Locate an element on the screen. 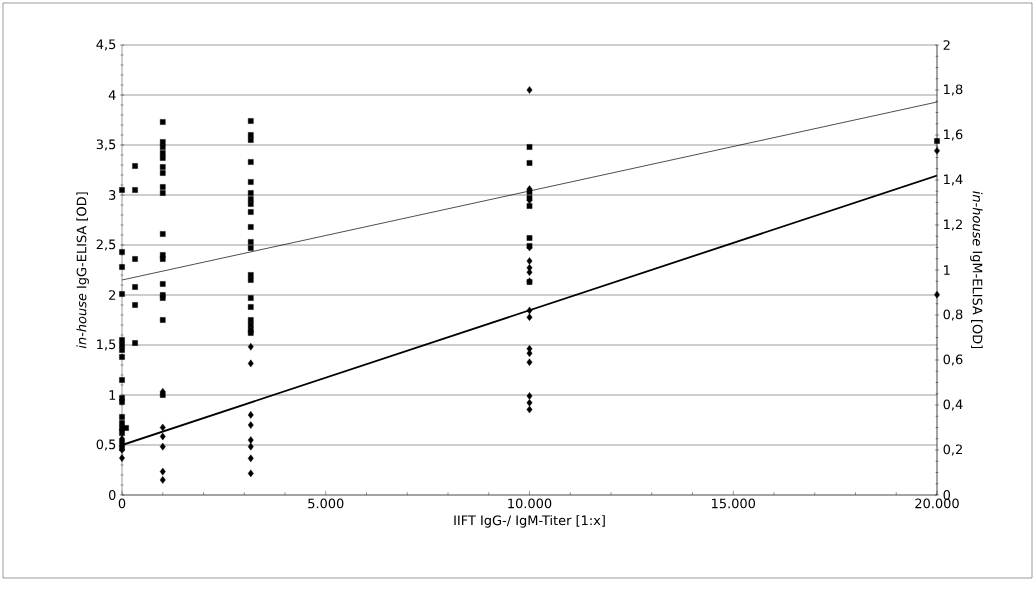  y2-tick-label: 0,2 is located at coordinates (952, 450).